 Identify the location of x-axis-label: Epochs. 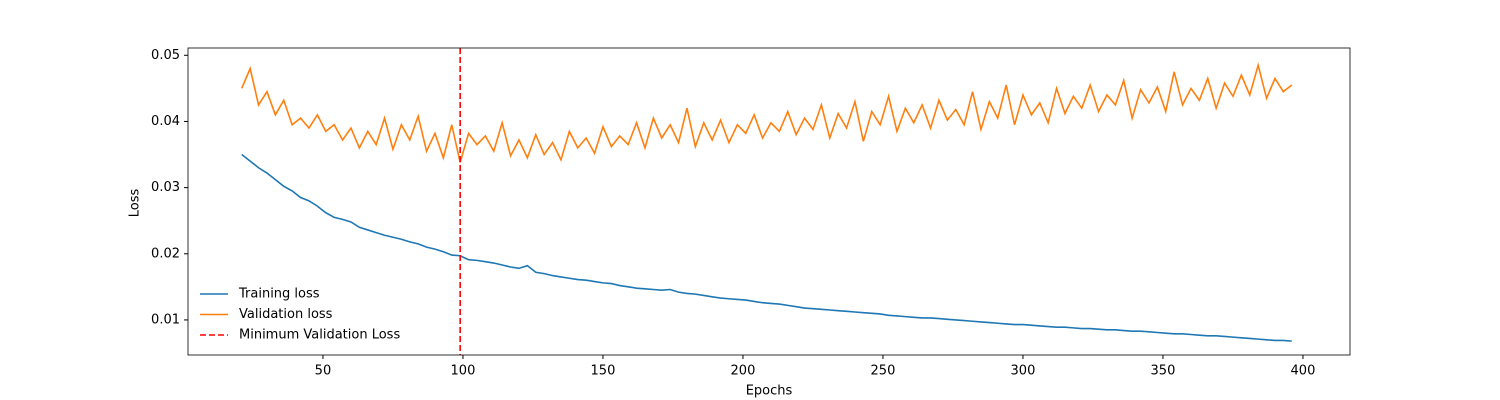
(769, 391).